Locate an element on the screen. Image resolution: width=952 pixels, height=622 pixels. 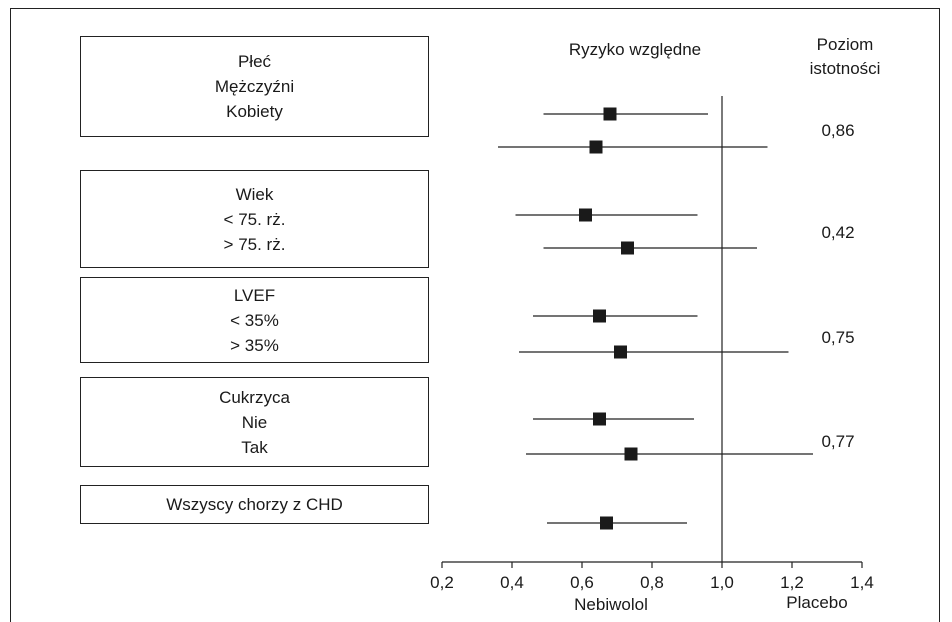
footer-nebiwolol-label: Nebiwolol is located at coordinates (611, 604).